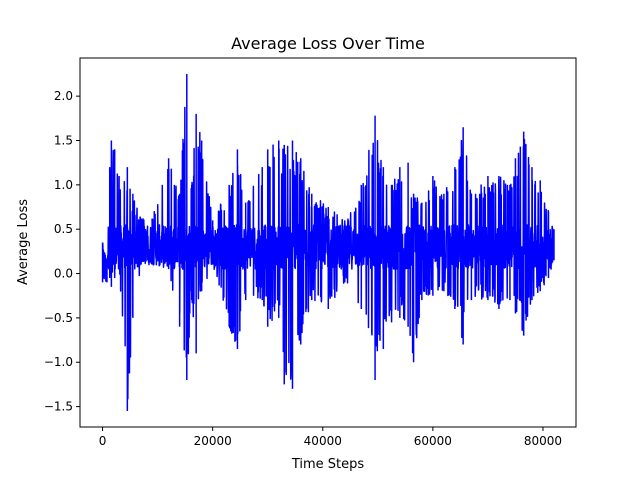  What do you see at coordinates (433, 441) in the screenshot?
I see `x-tick-label: 60000` at bounding box center [433, 441].